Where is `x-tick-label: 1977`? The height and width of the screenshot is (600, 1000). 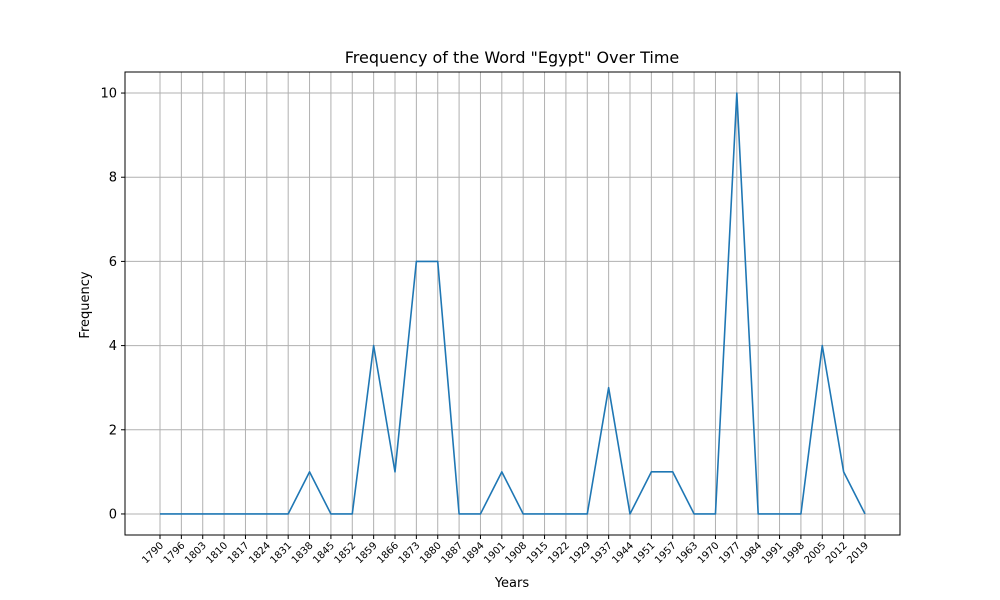
x-tick-label: 1977 is located at coordinates (730, 553).